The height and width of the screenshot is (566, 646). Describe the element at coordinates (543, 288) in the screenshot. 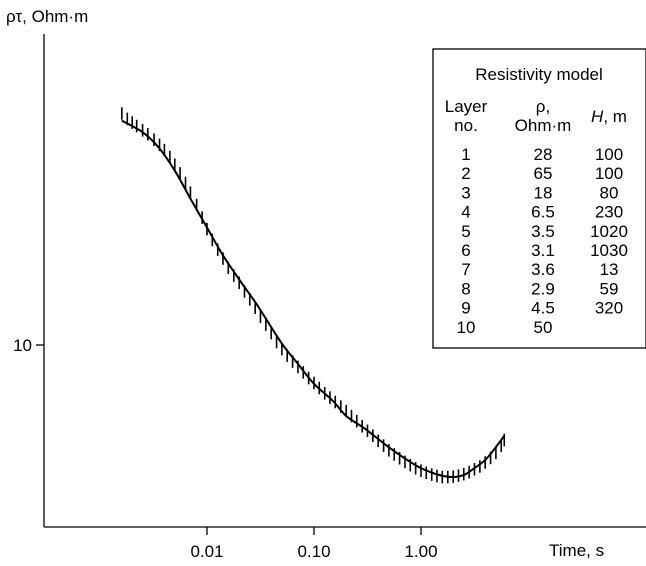

I see `table-cell-rho: 2.9` at that location.